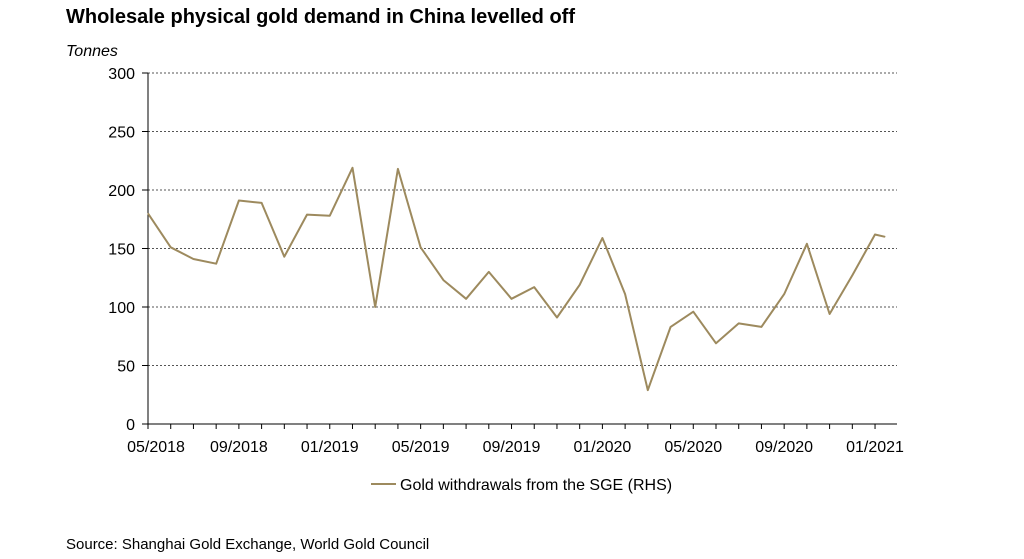  What do you see at coordinates (121, 133) in the screenshot?
I see `y-tick-label: 250` at bounding box center [121, 133].